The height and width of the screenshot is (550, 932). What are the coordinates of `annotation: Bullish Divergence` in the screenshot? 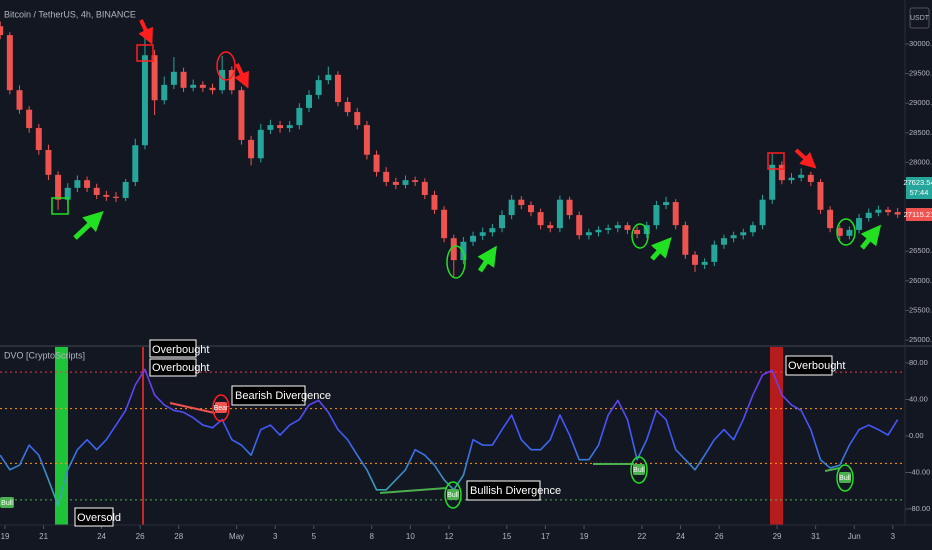 It's located at (515, 491).